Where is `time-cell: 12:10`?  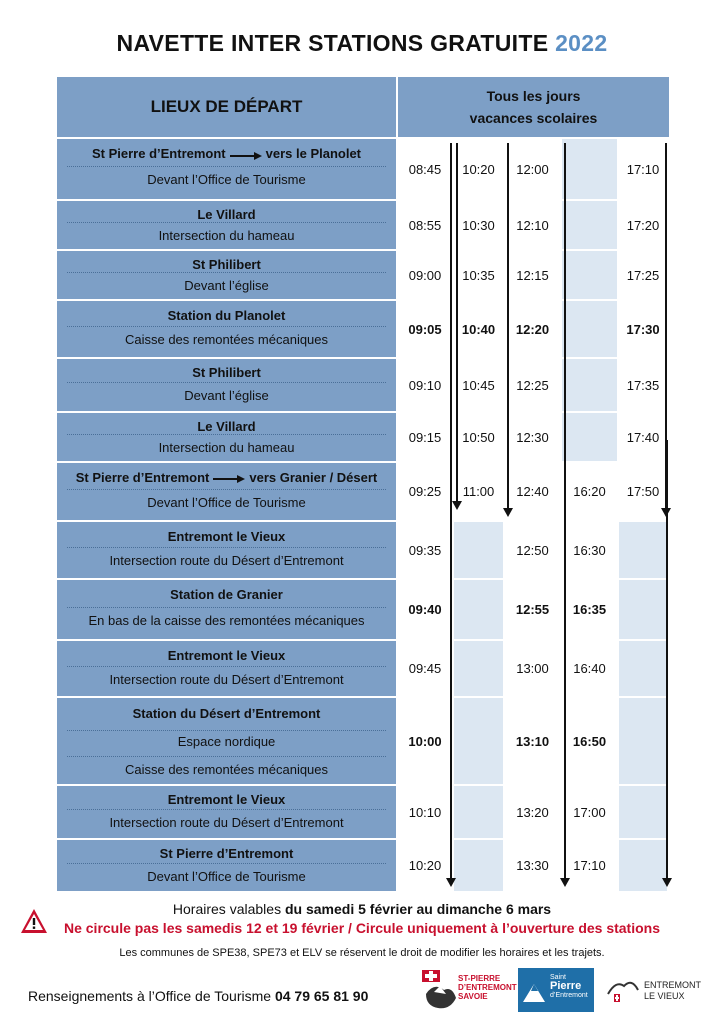
time-cell: 12:10 is located at coordinates (532, 225).